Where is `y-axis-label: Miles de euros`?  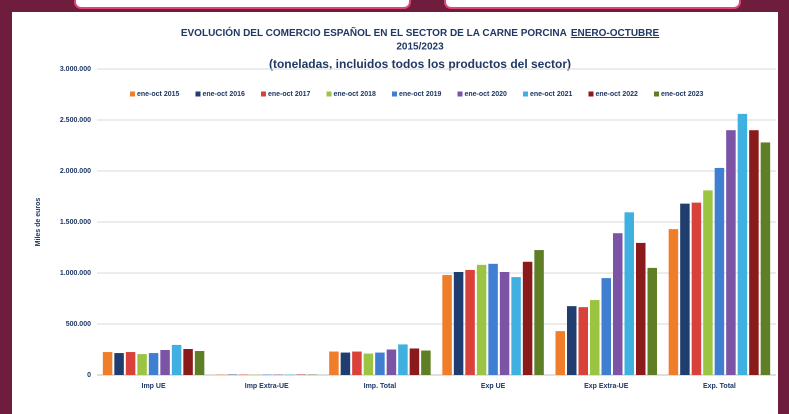
y-axis-label: Miles de euros is located at coordinates (38, 222).